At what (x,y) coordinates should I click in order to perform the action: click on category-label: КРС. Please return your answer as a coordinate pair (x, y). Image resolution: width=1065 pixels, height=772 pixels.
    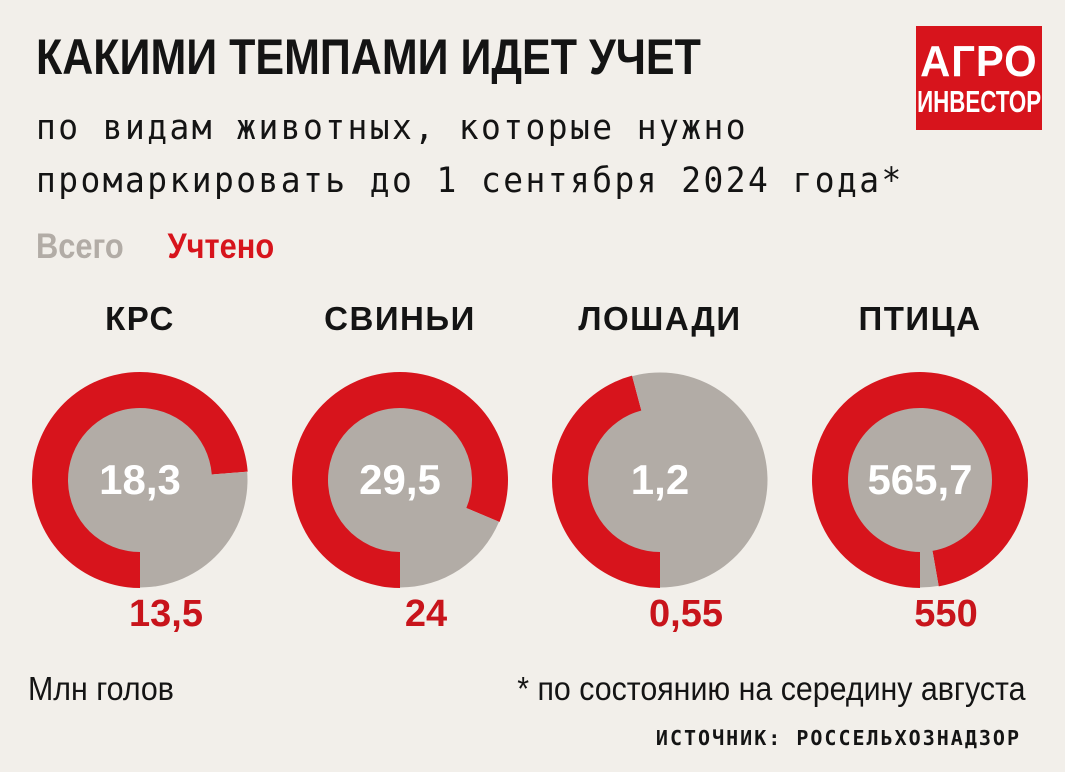
    Looking at the image, I should click on (140, 318).